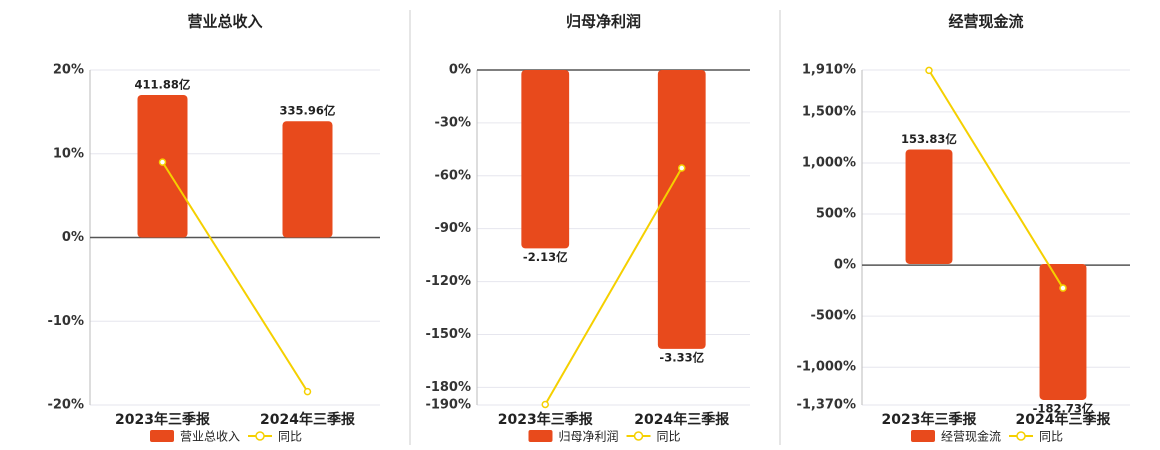 This screenshot has height=450, width=1160. I want to click on y-tick-label: -10%, so click(65, 321).